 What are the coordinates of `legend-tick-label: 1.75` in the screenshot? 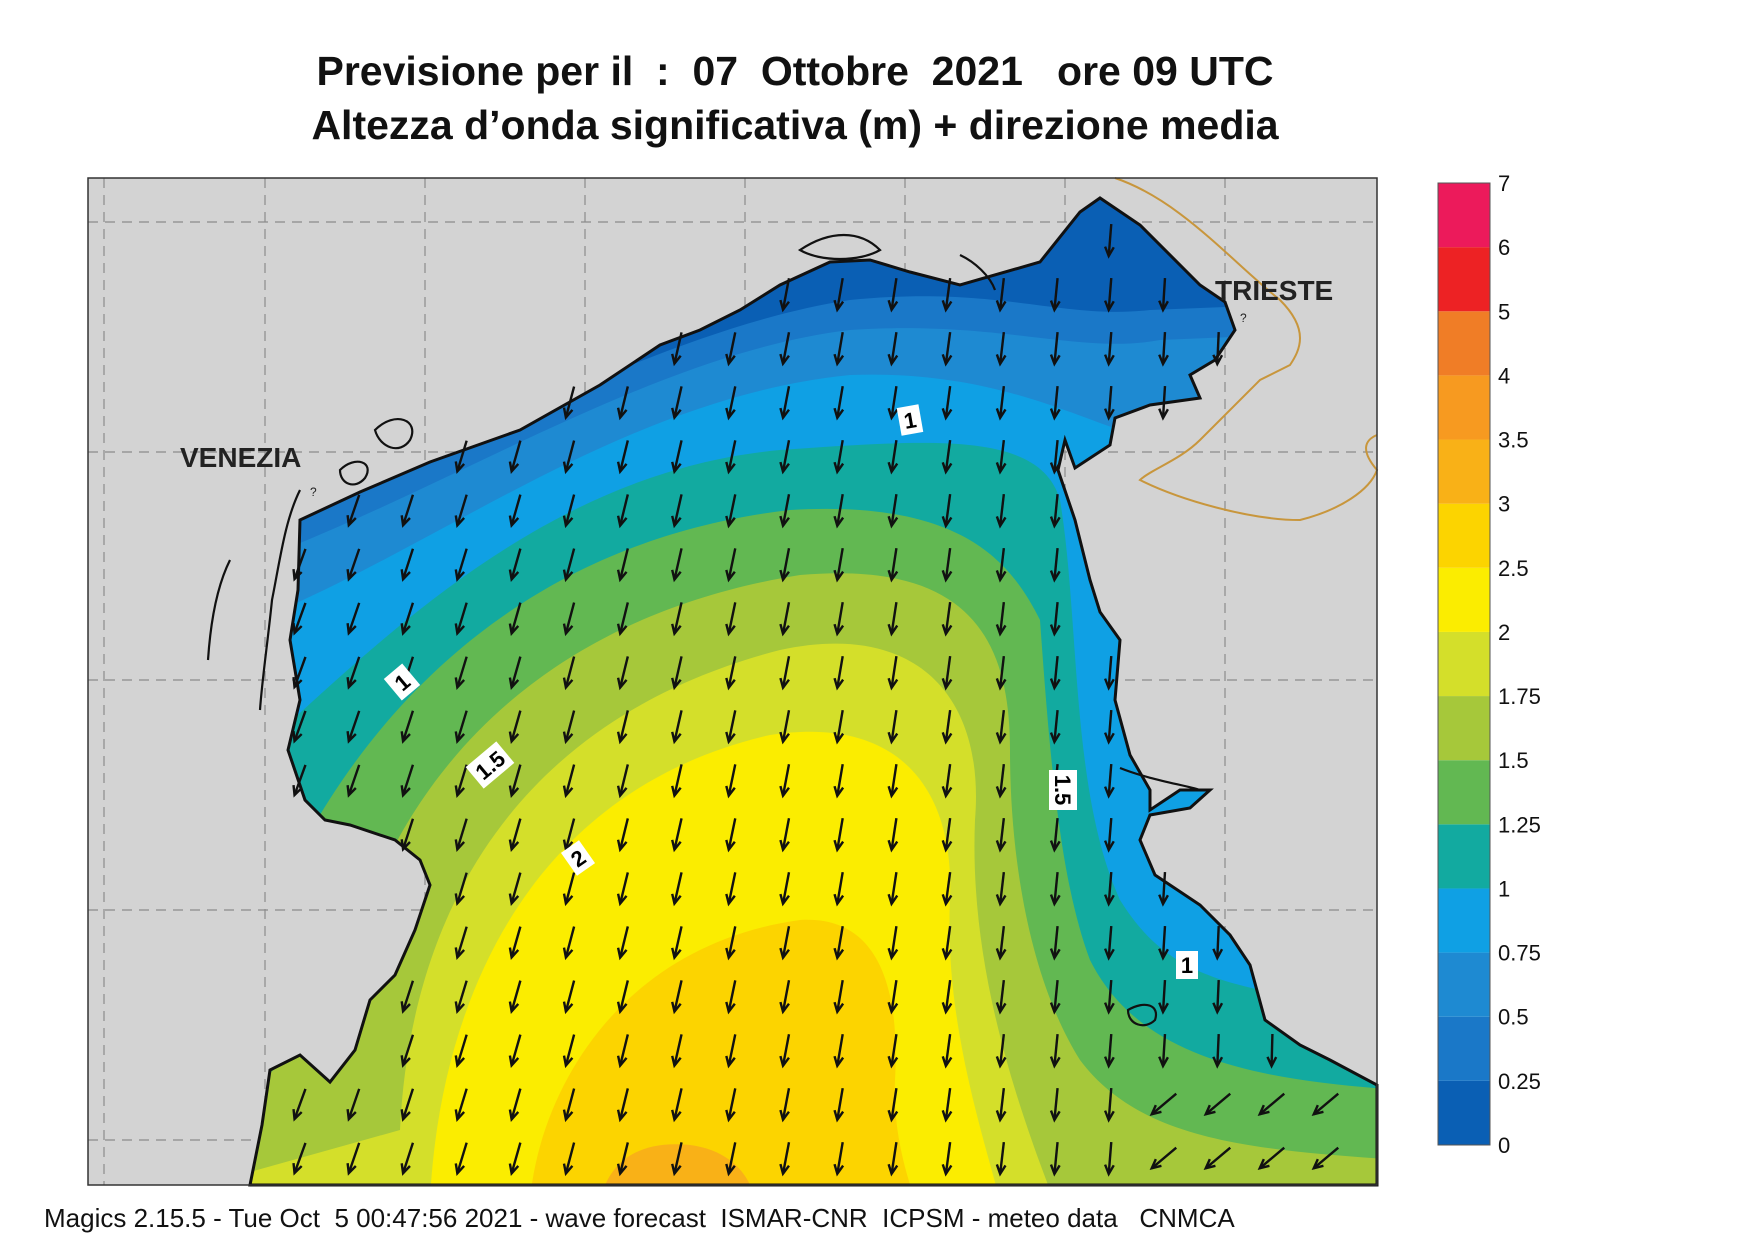 It's located at (1519, 696).